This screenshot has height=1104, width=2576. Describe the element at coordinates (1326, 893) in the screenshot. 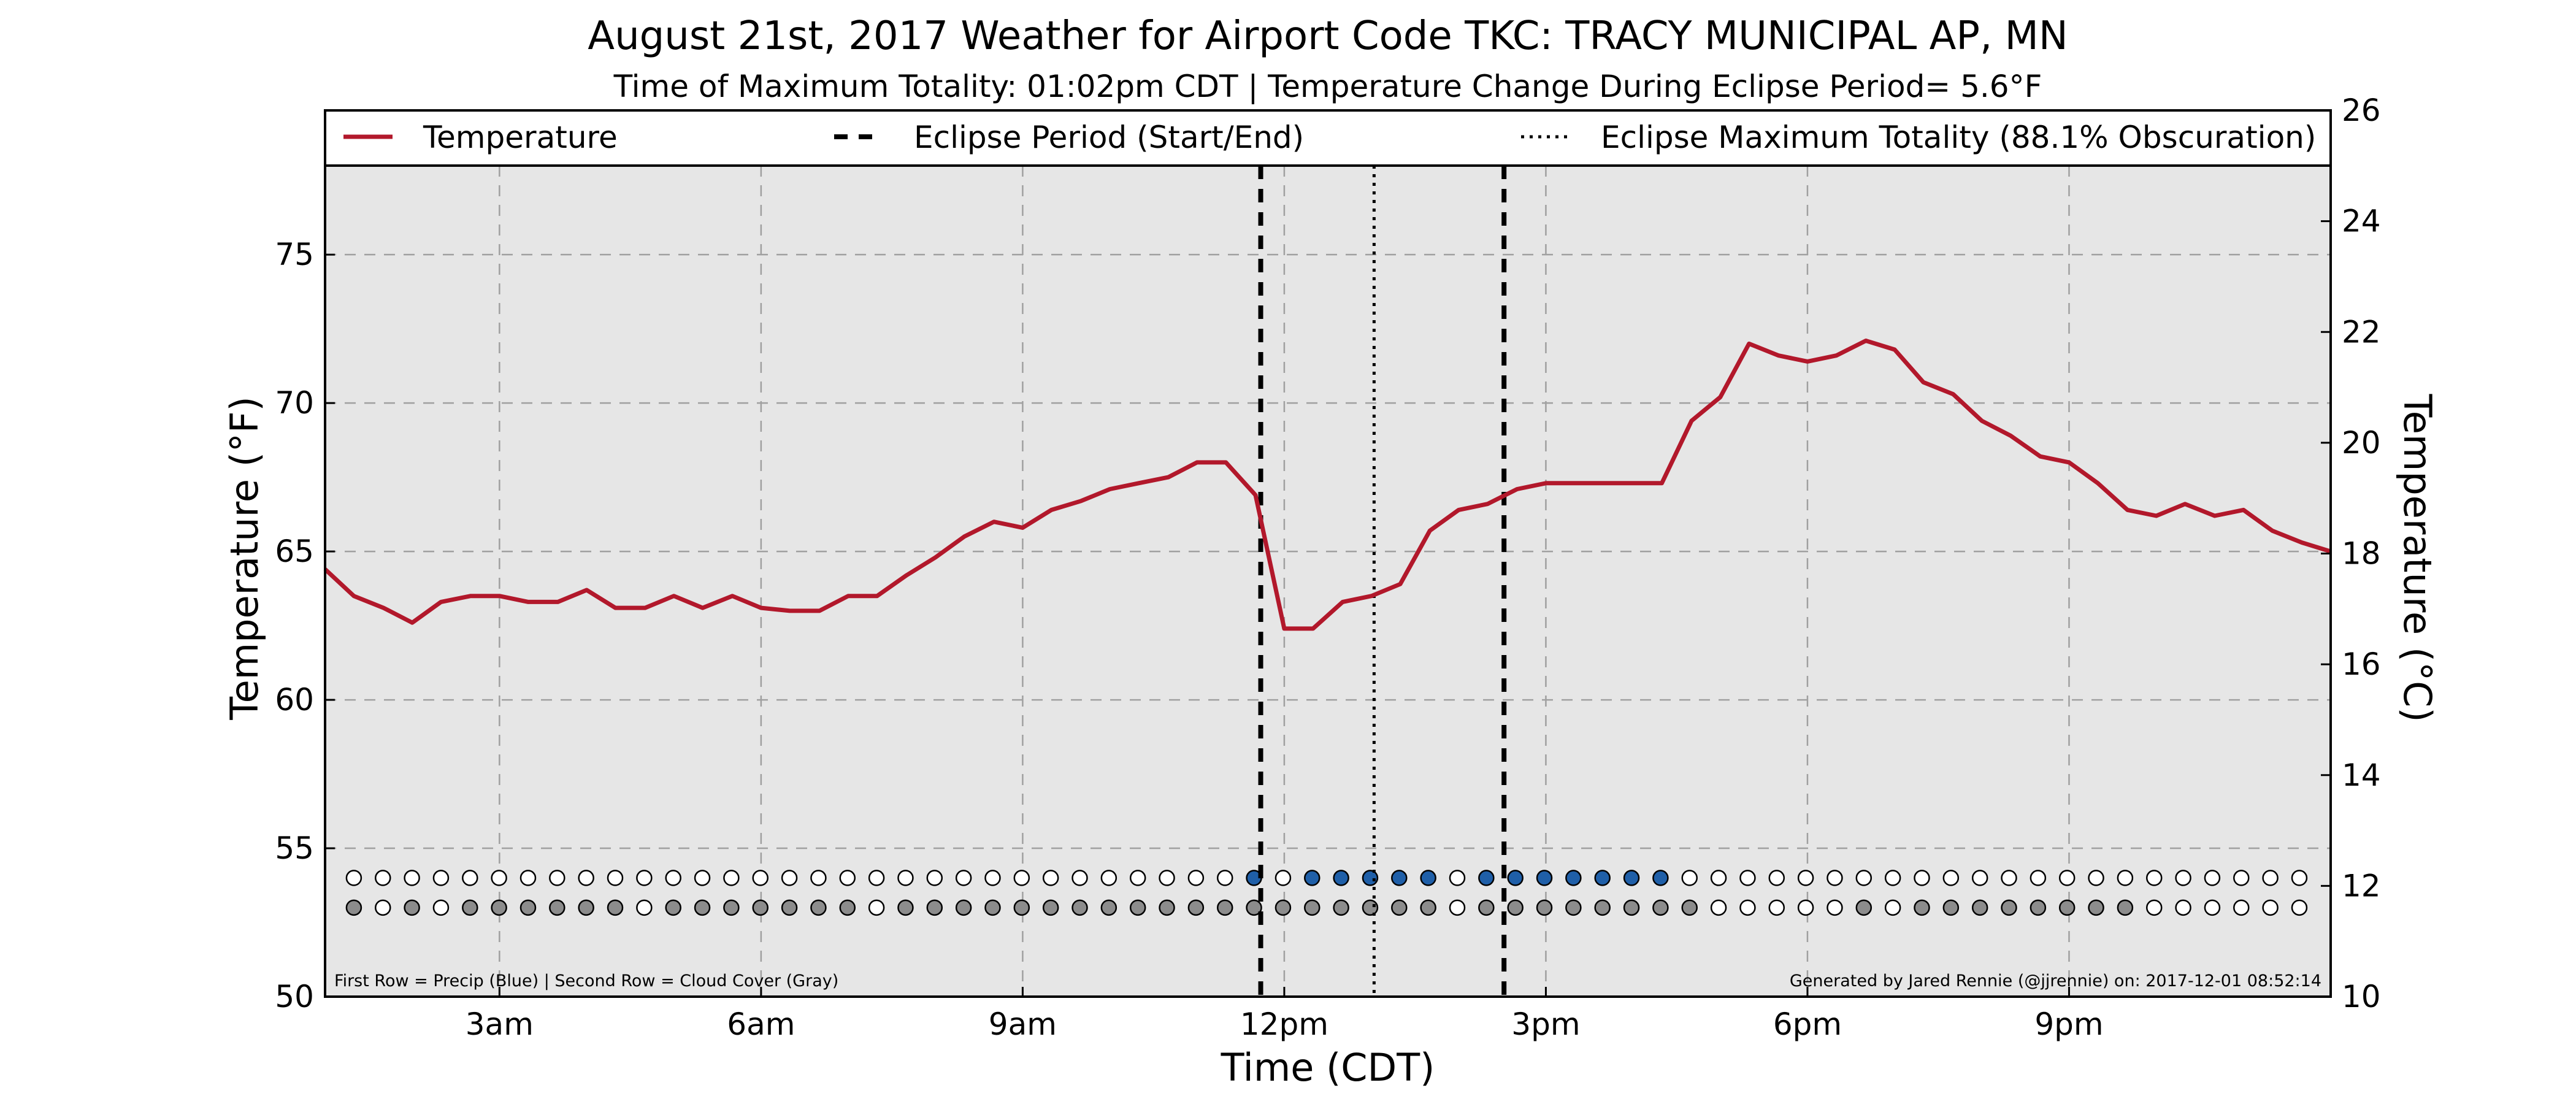

I see `weather-markers` at that location.